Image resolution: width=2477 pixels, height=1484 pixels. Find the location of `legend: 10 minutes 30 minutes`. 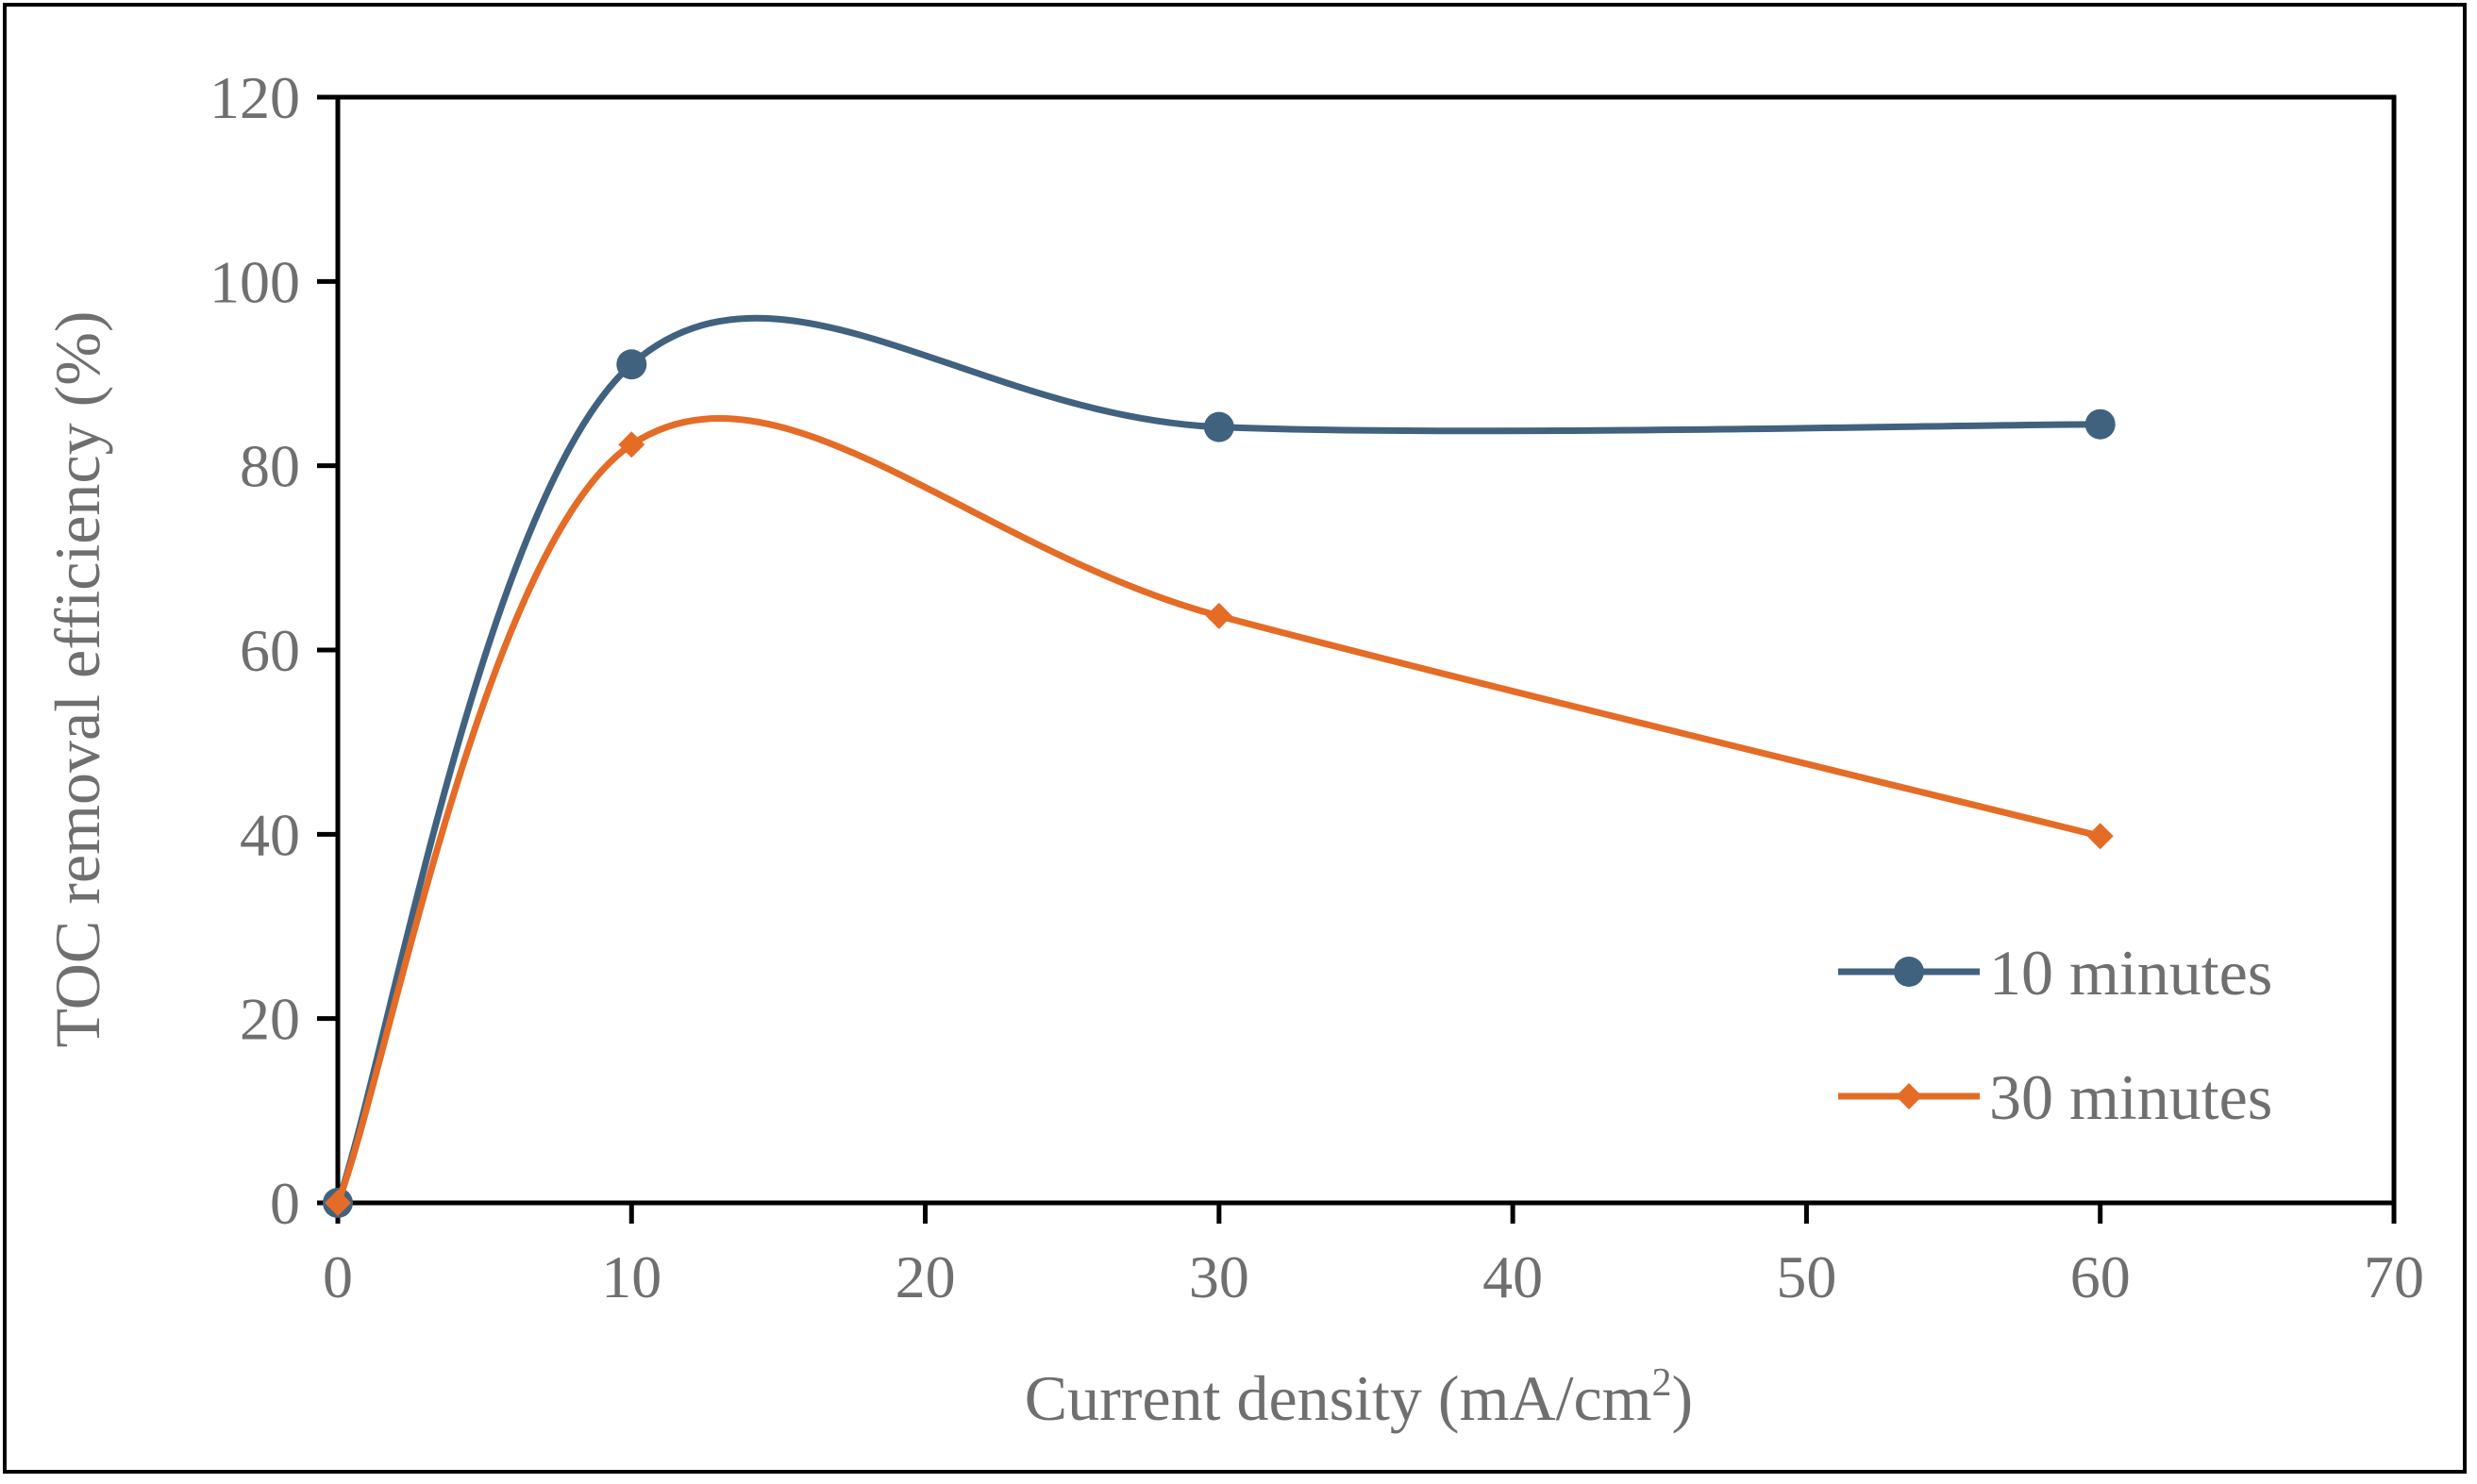

legend: 10 minutes 30 minutes is located at coordinates (2055, 1035).